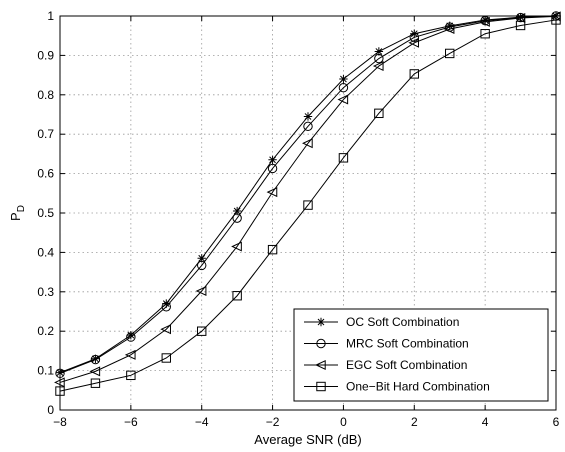 Image resolution: width=565 pixels, height=452 pixels. Describe the element at coordinates (321, 322) in the screenshot. I see `legend-marker-star` at that location.